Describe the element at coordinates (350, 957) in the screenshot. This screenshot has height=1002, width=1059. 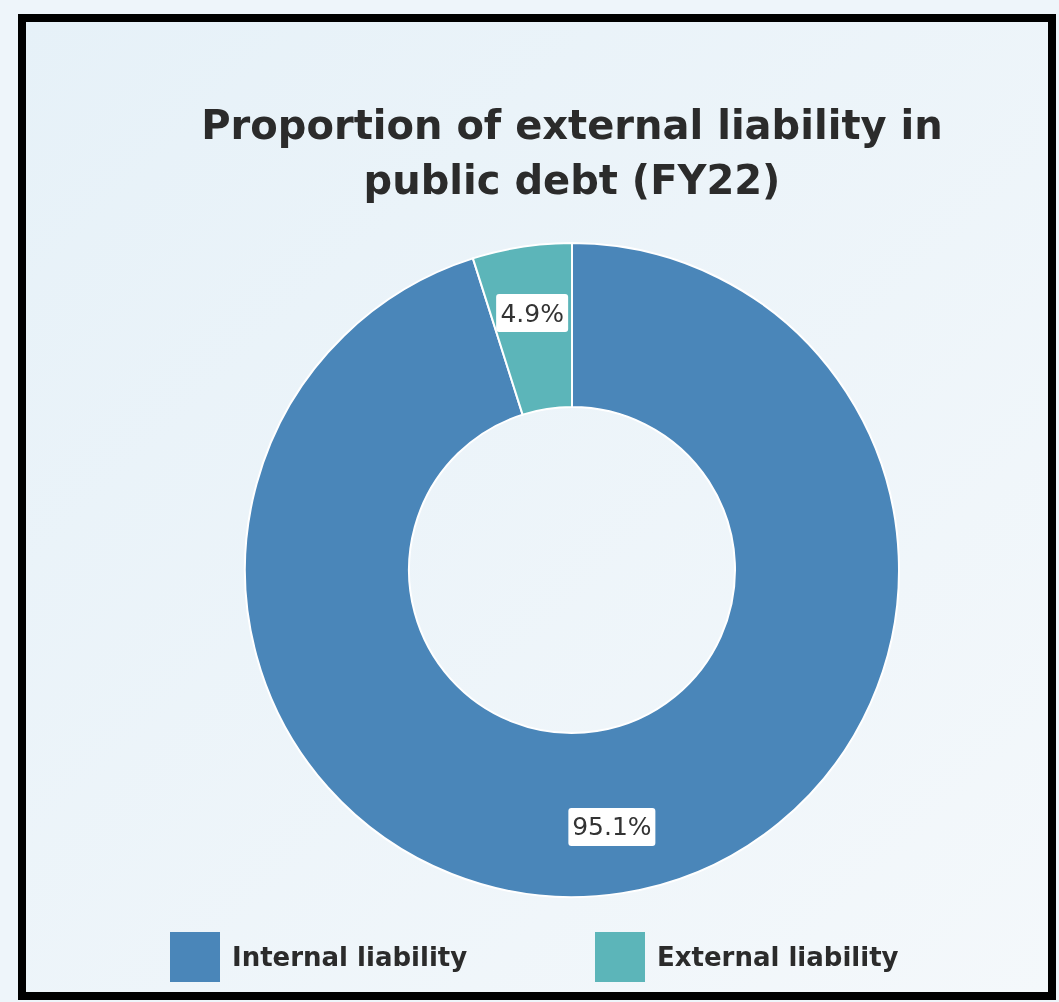
I see `slice-label: Internal liability` at that location.